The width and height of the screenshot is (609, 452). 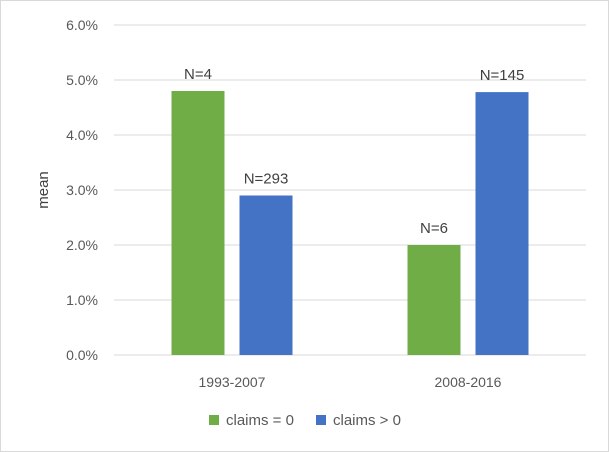 I want to click on y-tick-label: 5.0%, so click(x=82, y=80).